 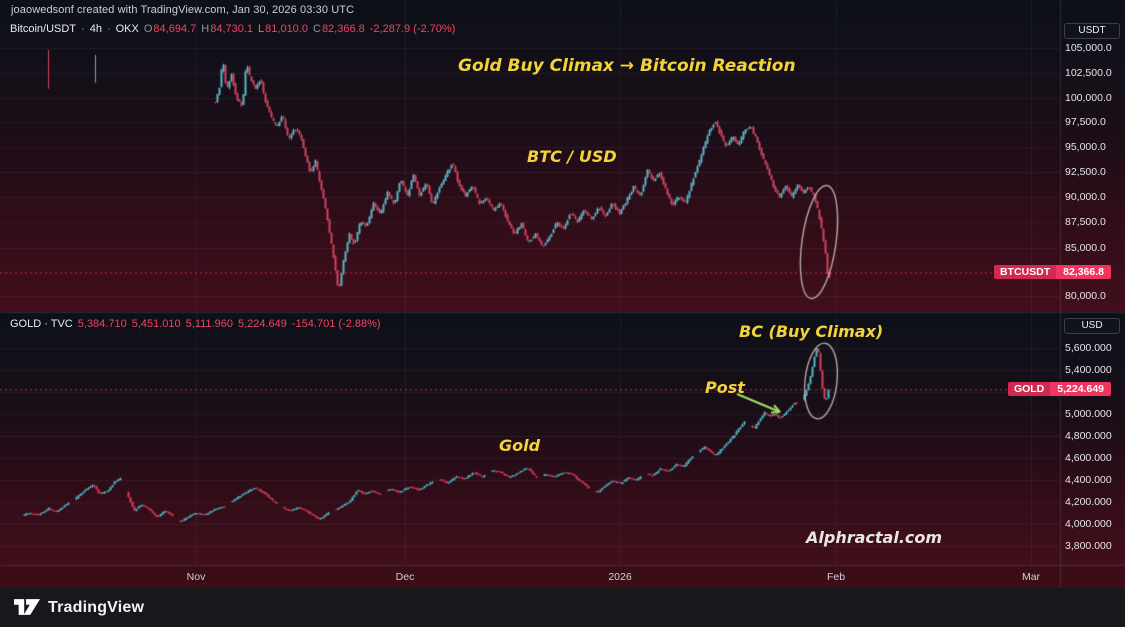 I want to click on price-tick-label: 3,800.000, so click(x=1088, y=546).